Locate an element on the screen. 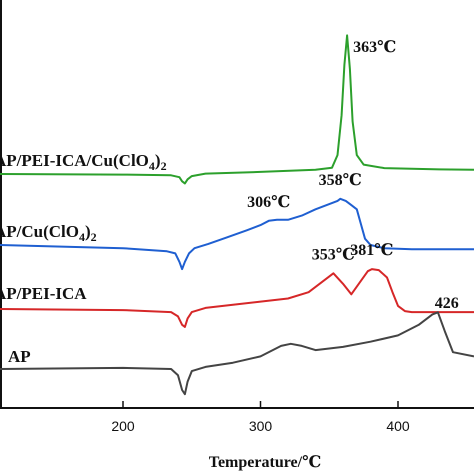  peak-label-3-0: 426 is located at coordinates (447, 303).